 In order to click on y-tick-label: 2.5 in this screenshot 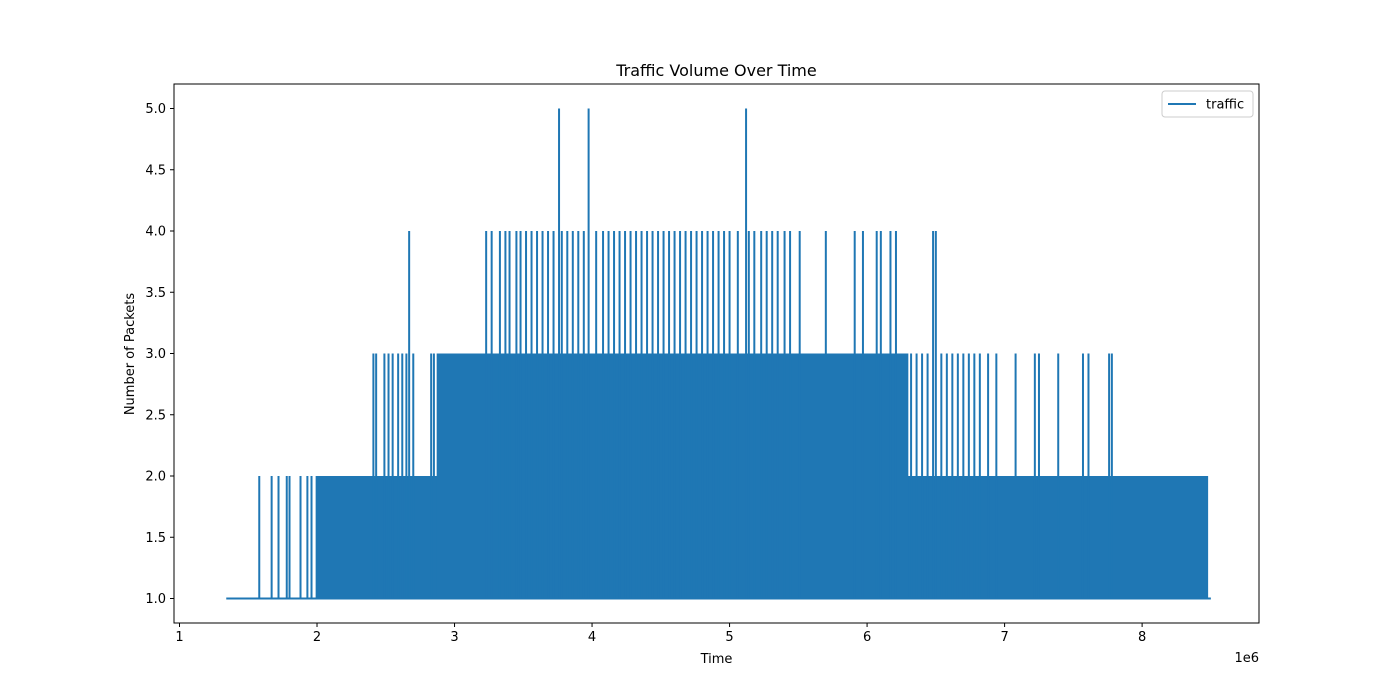, I will do `click(155, 415)`.